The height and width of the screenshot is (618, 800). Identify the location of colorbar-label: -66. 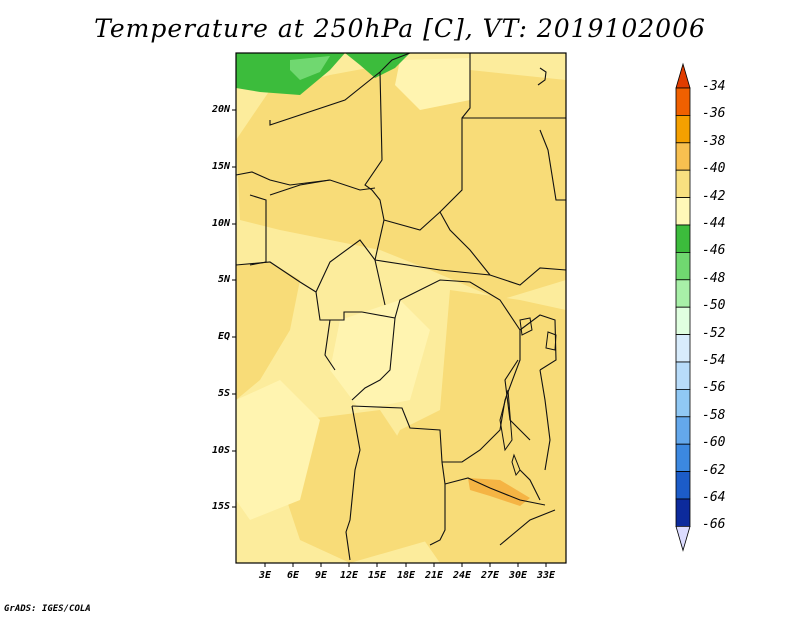
(714, 525).